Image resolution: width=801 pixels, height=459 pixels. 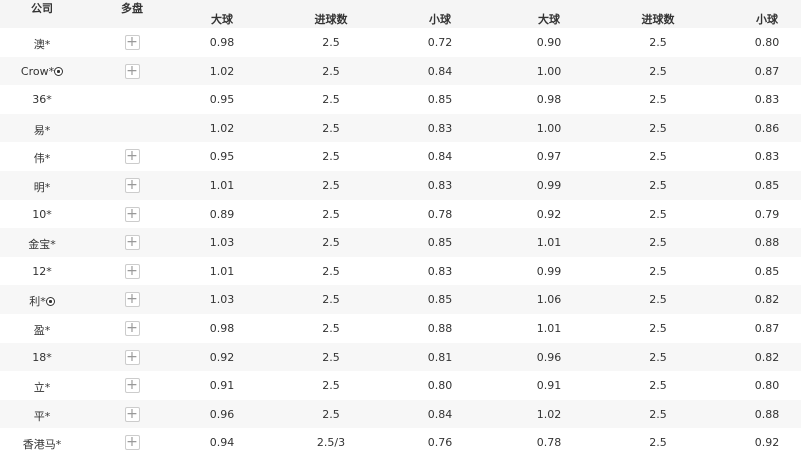 What do you see at coordinates (767, 100) in the screenshot?
I see `under-2-cell: 0.83` at bounding box center [767, 100].